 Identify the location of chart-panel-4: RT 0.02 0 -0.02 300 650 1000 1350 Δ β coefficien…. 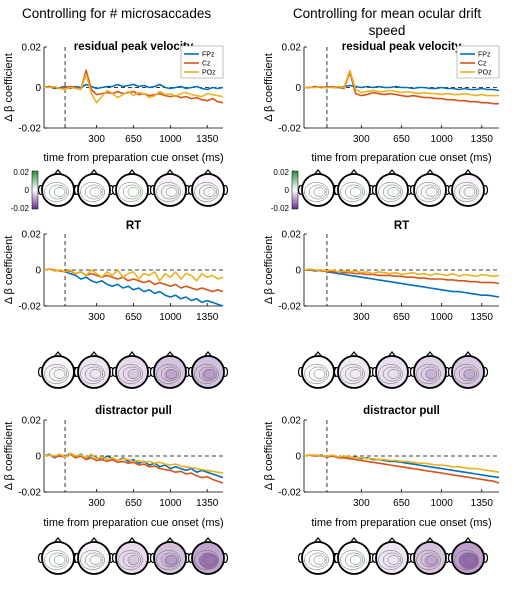
(381, 304).